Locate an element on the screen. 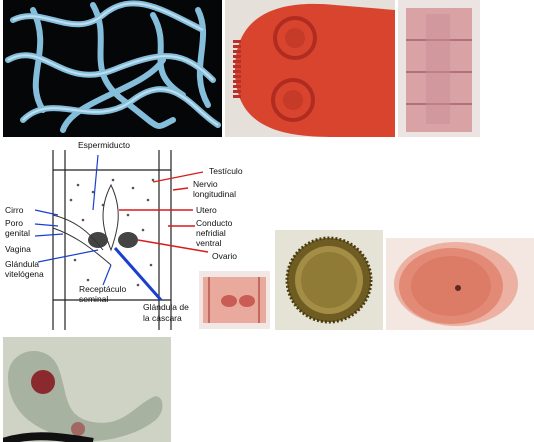 The height and width of the screenshot is (442, 534). proglottid-detail-photo is located at coordinates (234, 300).